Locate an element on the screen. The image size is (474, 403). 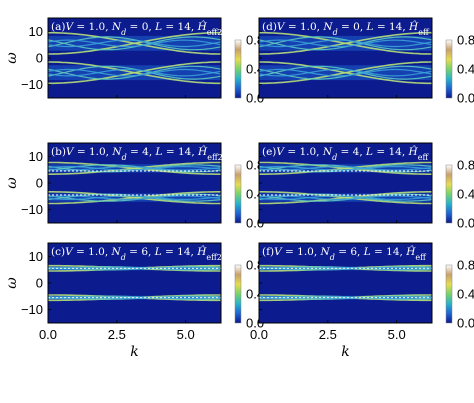
panel-label: (a)V = 1.0, Nd = 0, L = 14, Ĥeff2 is located at coordinates (136, 28).